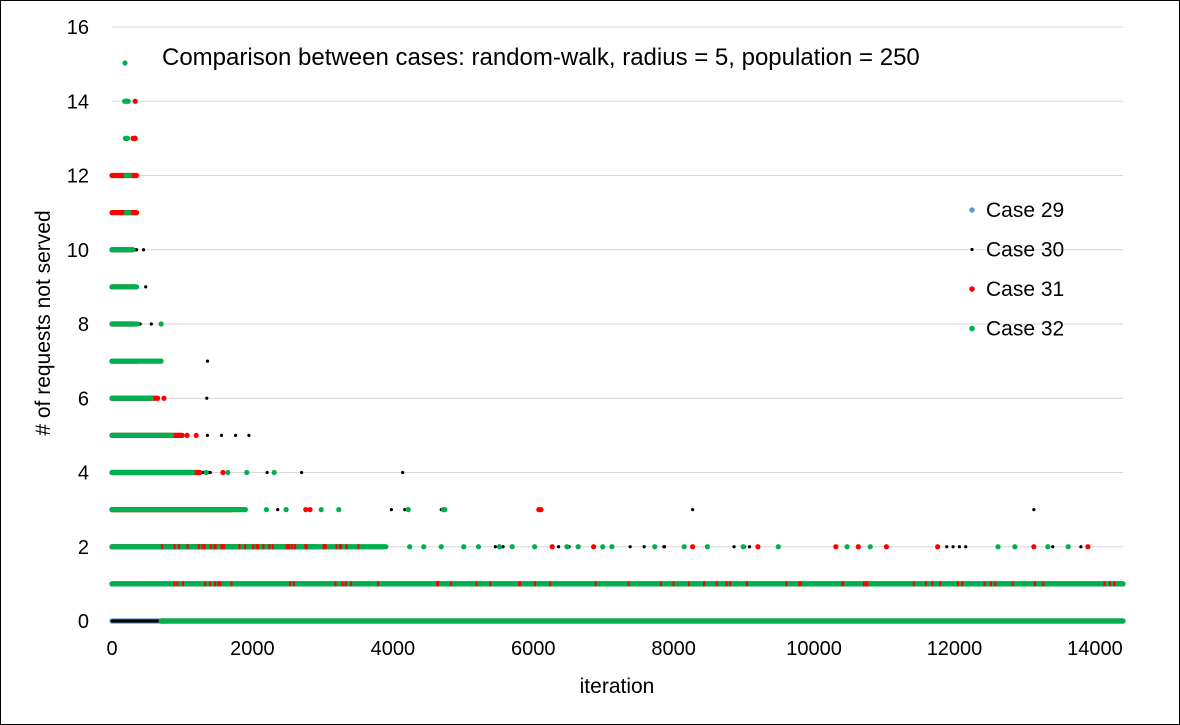 This screenshot has height=725, width=1180. I want to click on legend-item: Case 30, so click(1017, 250).